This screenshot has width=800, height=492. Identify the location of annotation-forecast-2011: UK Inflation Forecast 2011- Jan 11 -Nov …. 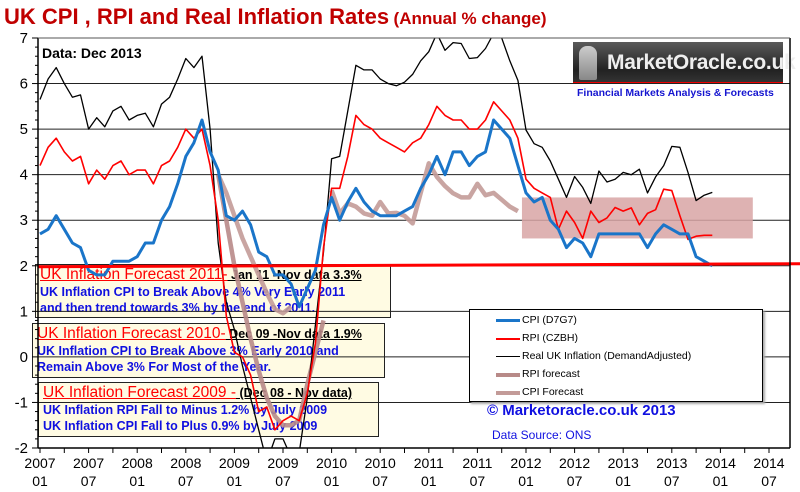
(213, 291).